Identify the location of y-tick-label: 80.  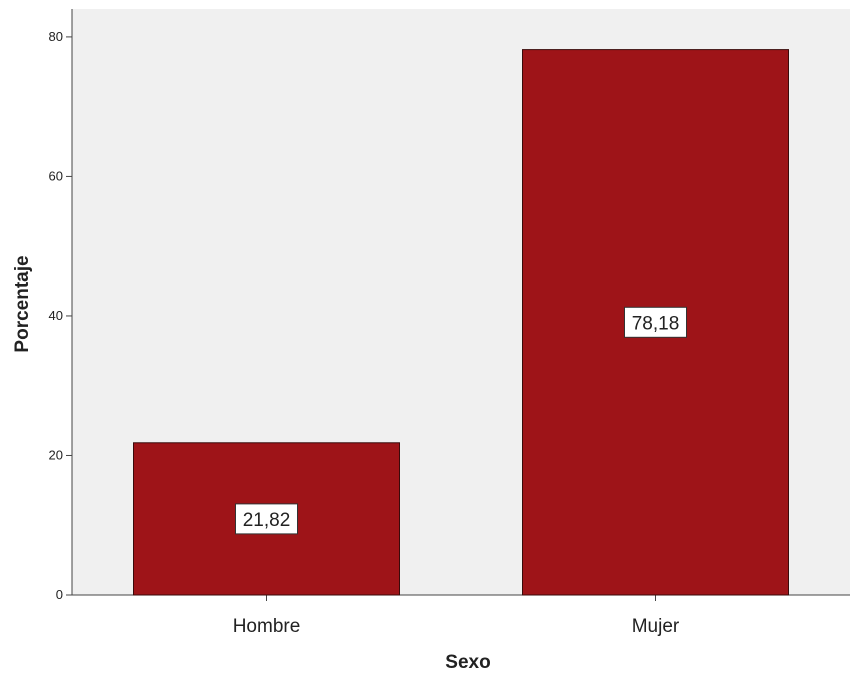
(56, 36).